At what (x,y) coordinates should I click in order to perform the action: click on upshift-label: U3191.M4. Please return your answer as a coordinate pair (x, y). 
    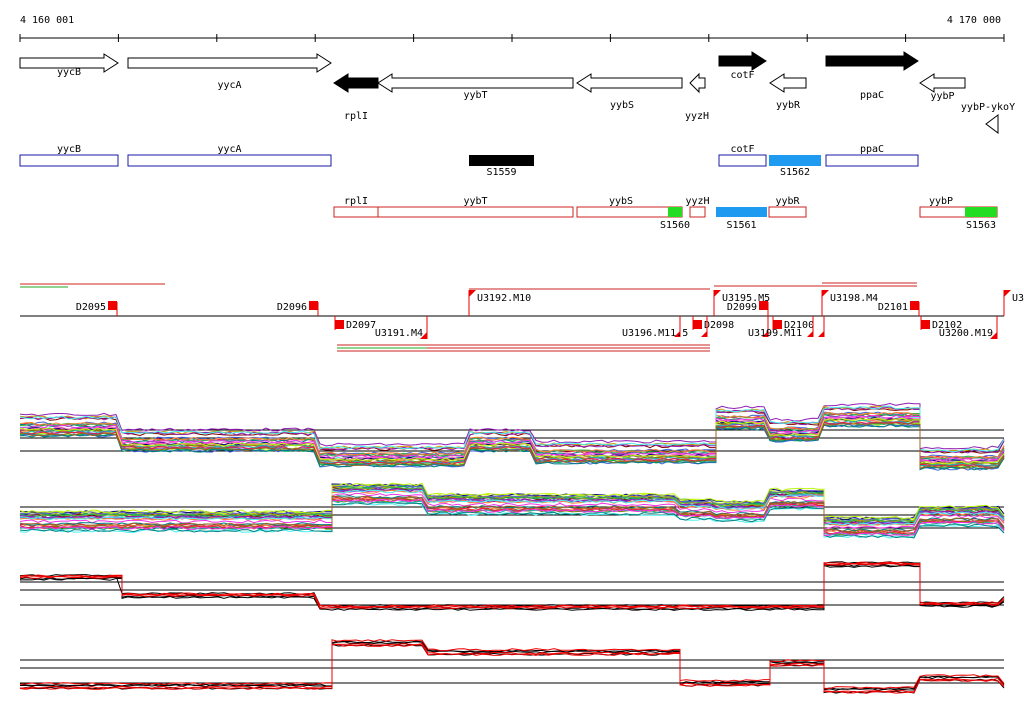
    Looking at the image, I should click on (399, 333).